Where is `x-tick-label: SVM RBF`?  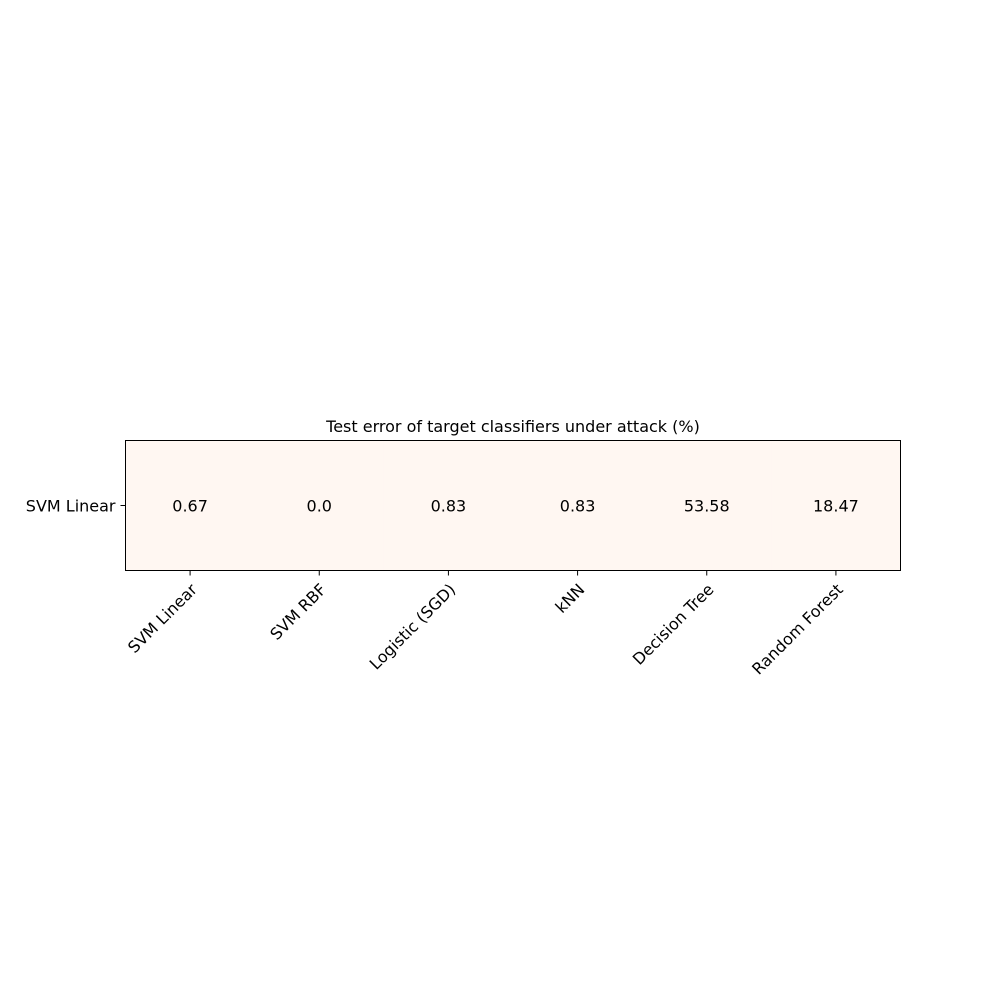 x-tick-label: SVM RBF is located at coordinates (298, 612).